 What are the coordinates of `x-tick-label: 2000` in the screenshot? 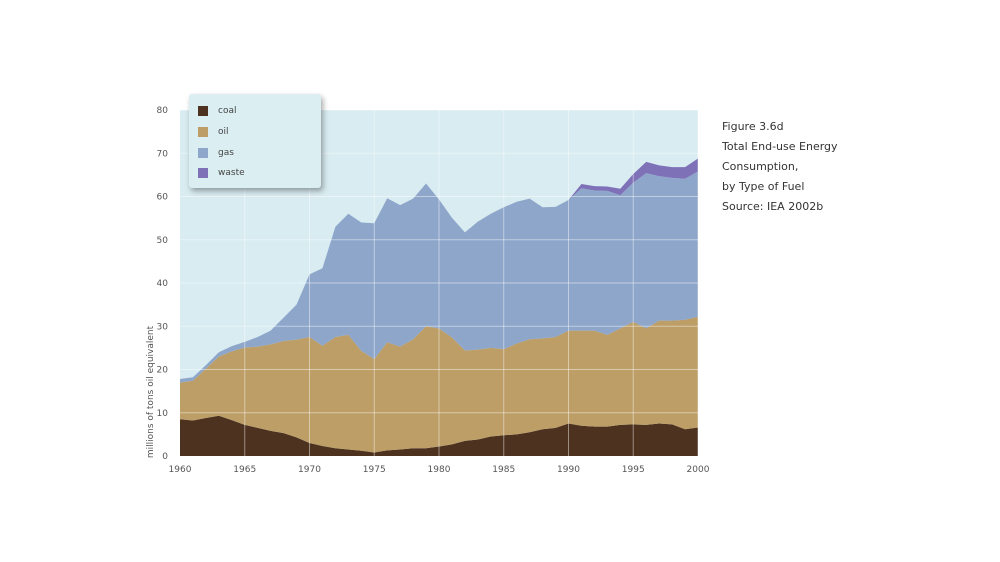 It's located at (698, 470).